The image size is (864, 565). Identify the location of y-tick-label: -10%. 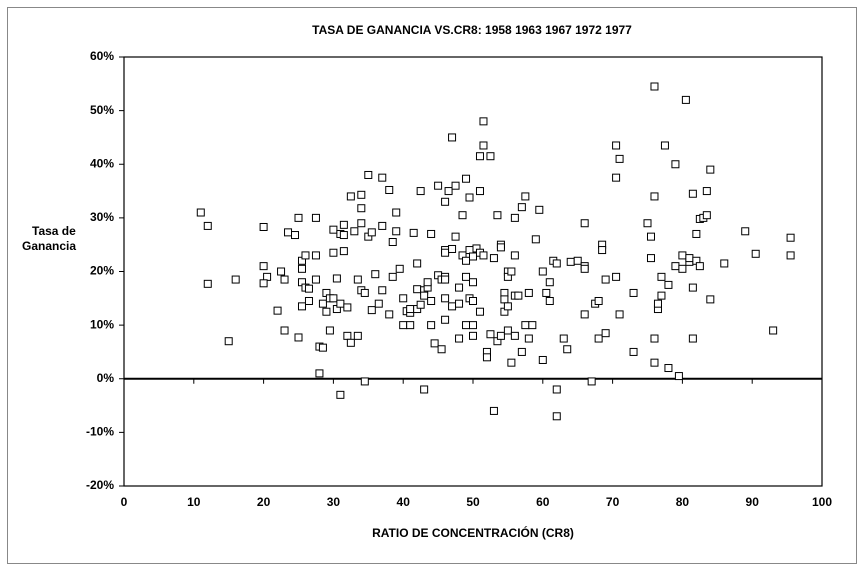
(100, 432).